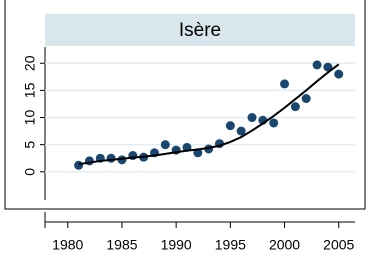  I want to click on y-tick-label: 10, so click(30, 118).